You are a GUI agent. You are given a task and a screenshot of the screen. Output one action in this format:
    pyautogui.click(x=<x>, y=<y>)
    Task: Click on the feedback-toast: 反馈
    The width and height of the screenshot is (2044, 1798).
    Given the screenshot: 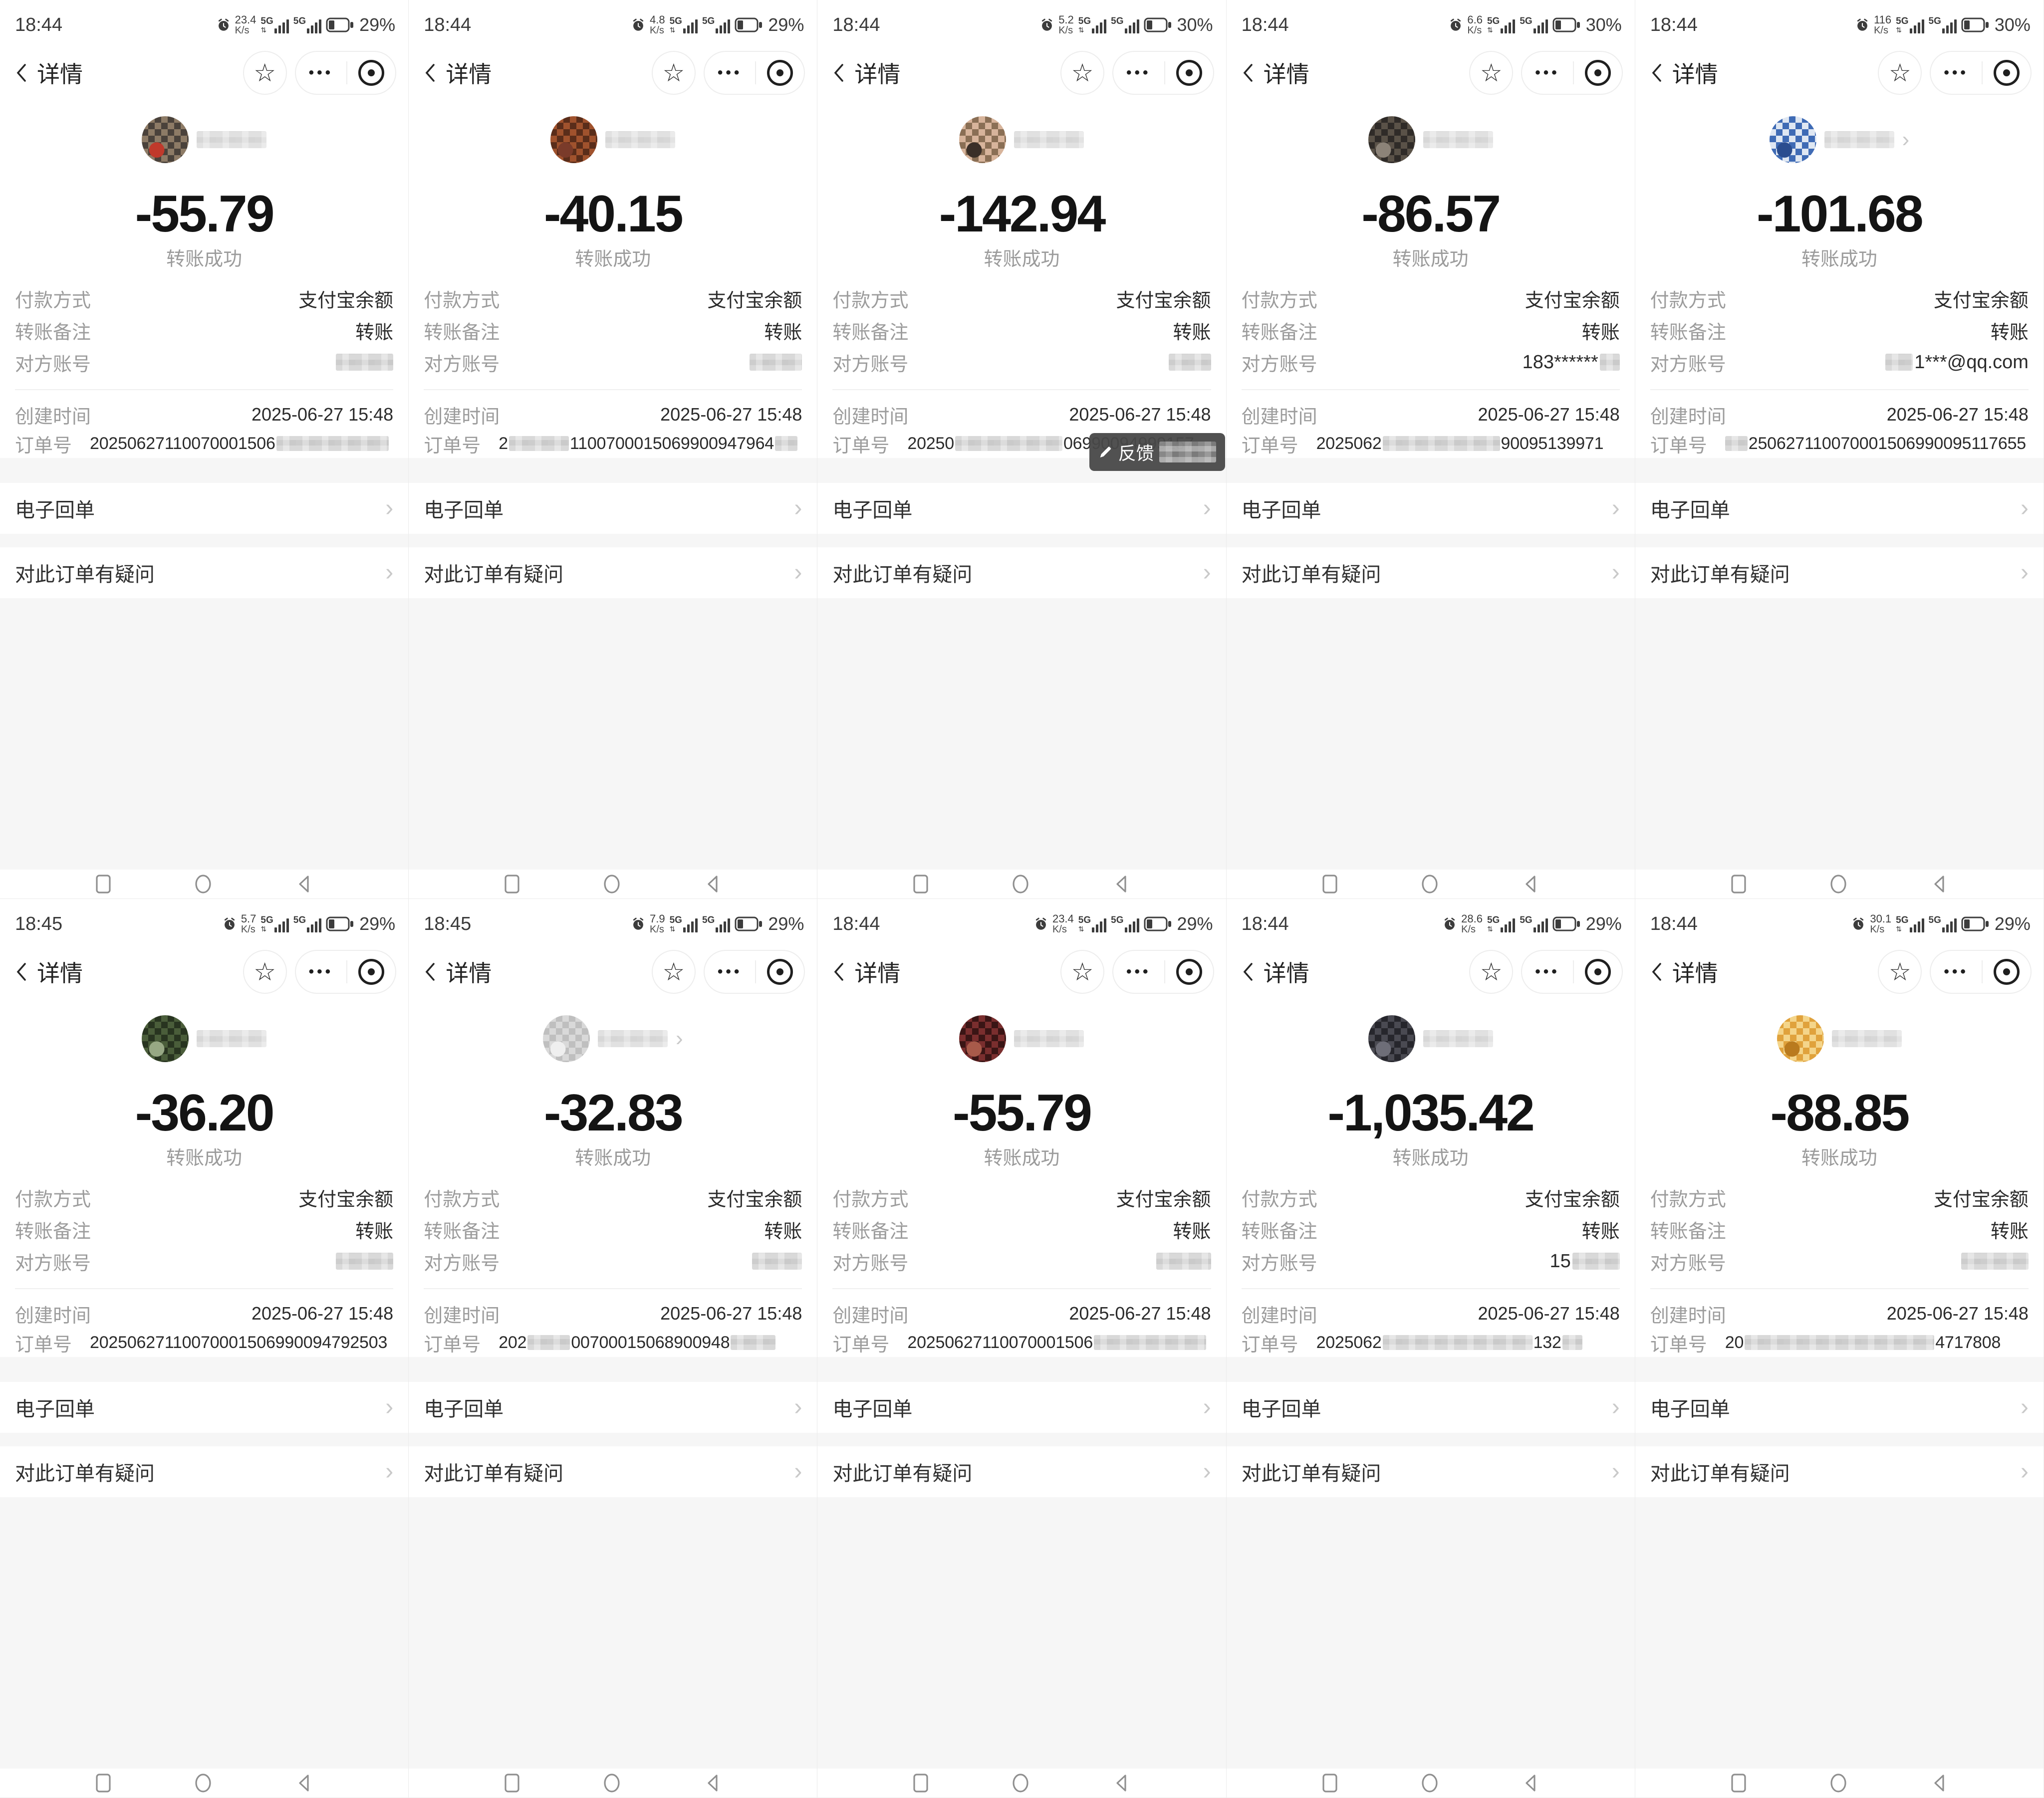 What is the action you would take?
    pyautogui.click(x=1157, y=452)
    